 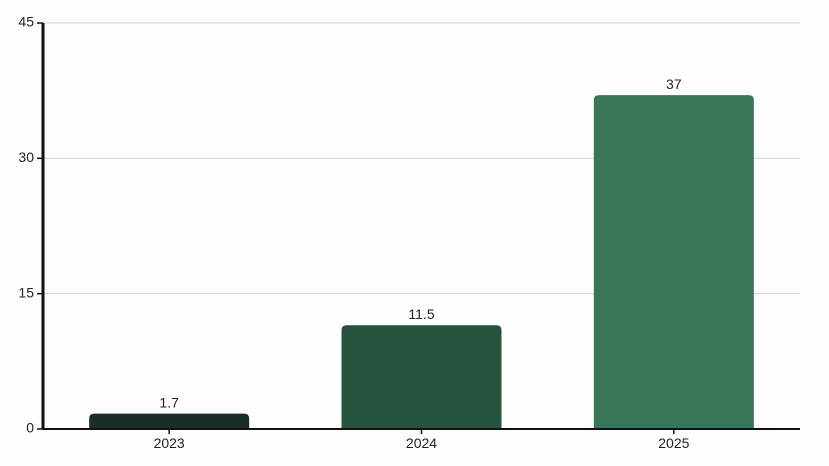 What do you see at coordinates (169, 443) in the screenshot?
I see `x-tick-label-2023: 2023` at bounding box center [169, 443].